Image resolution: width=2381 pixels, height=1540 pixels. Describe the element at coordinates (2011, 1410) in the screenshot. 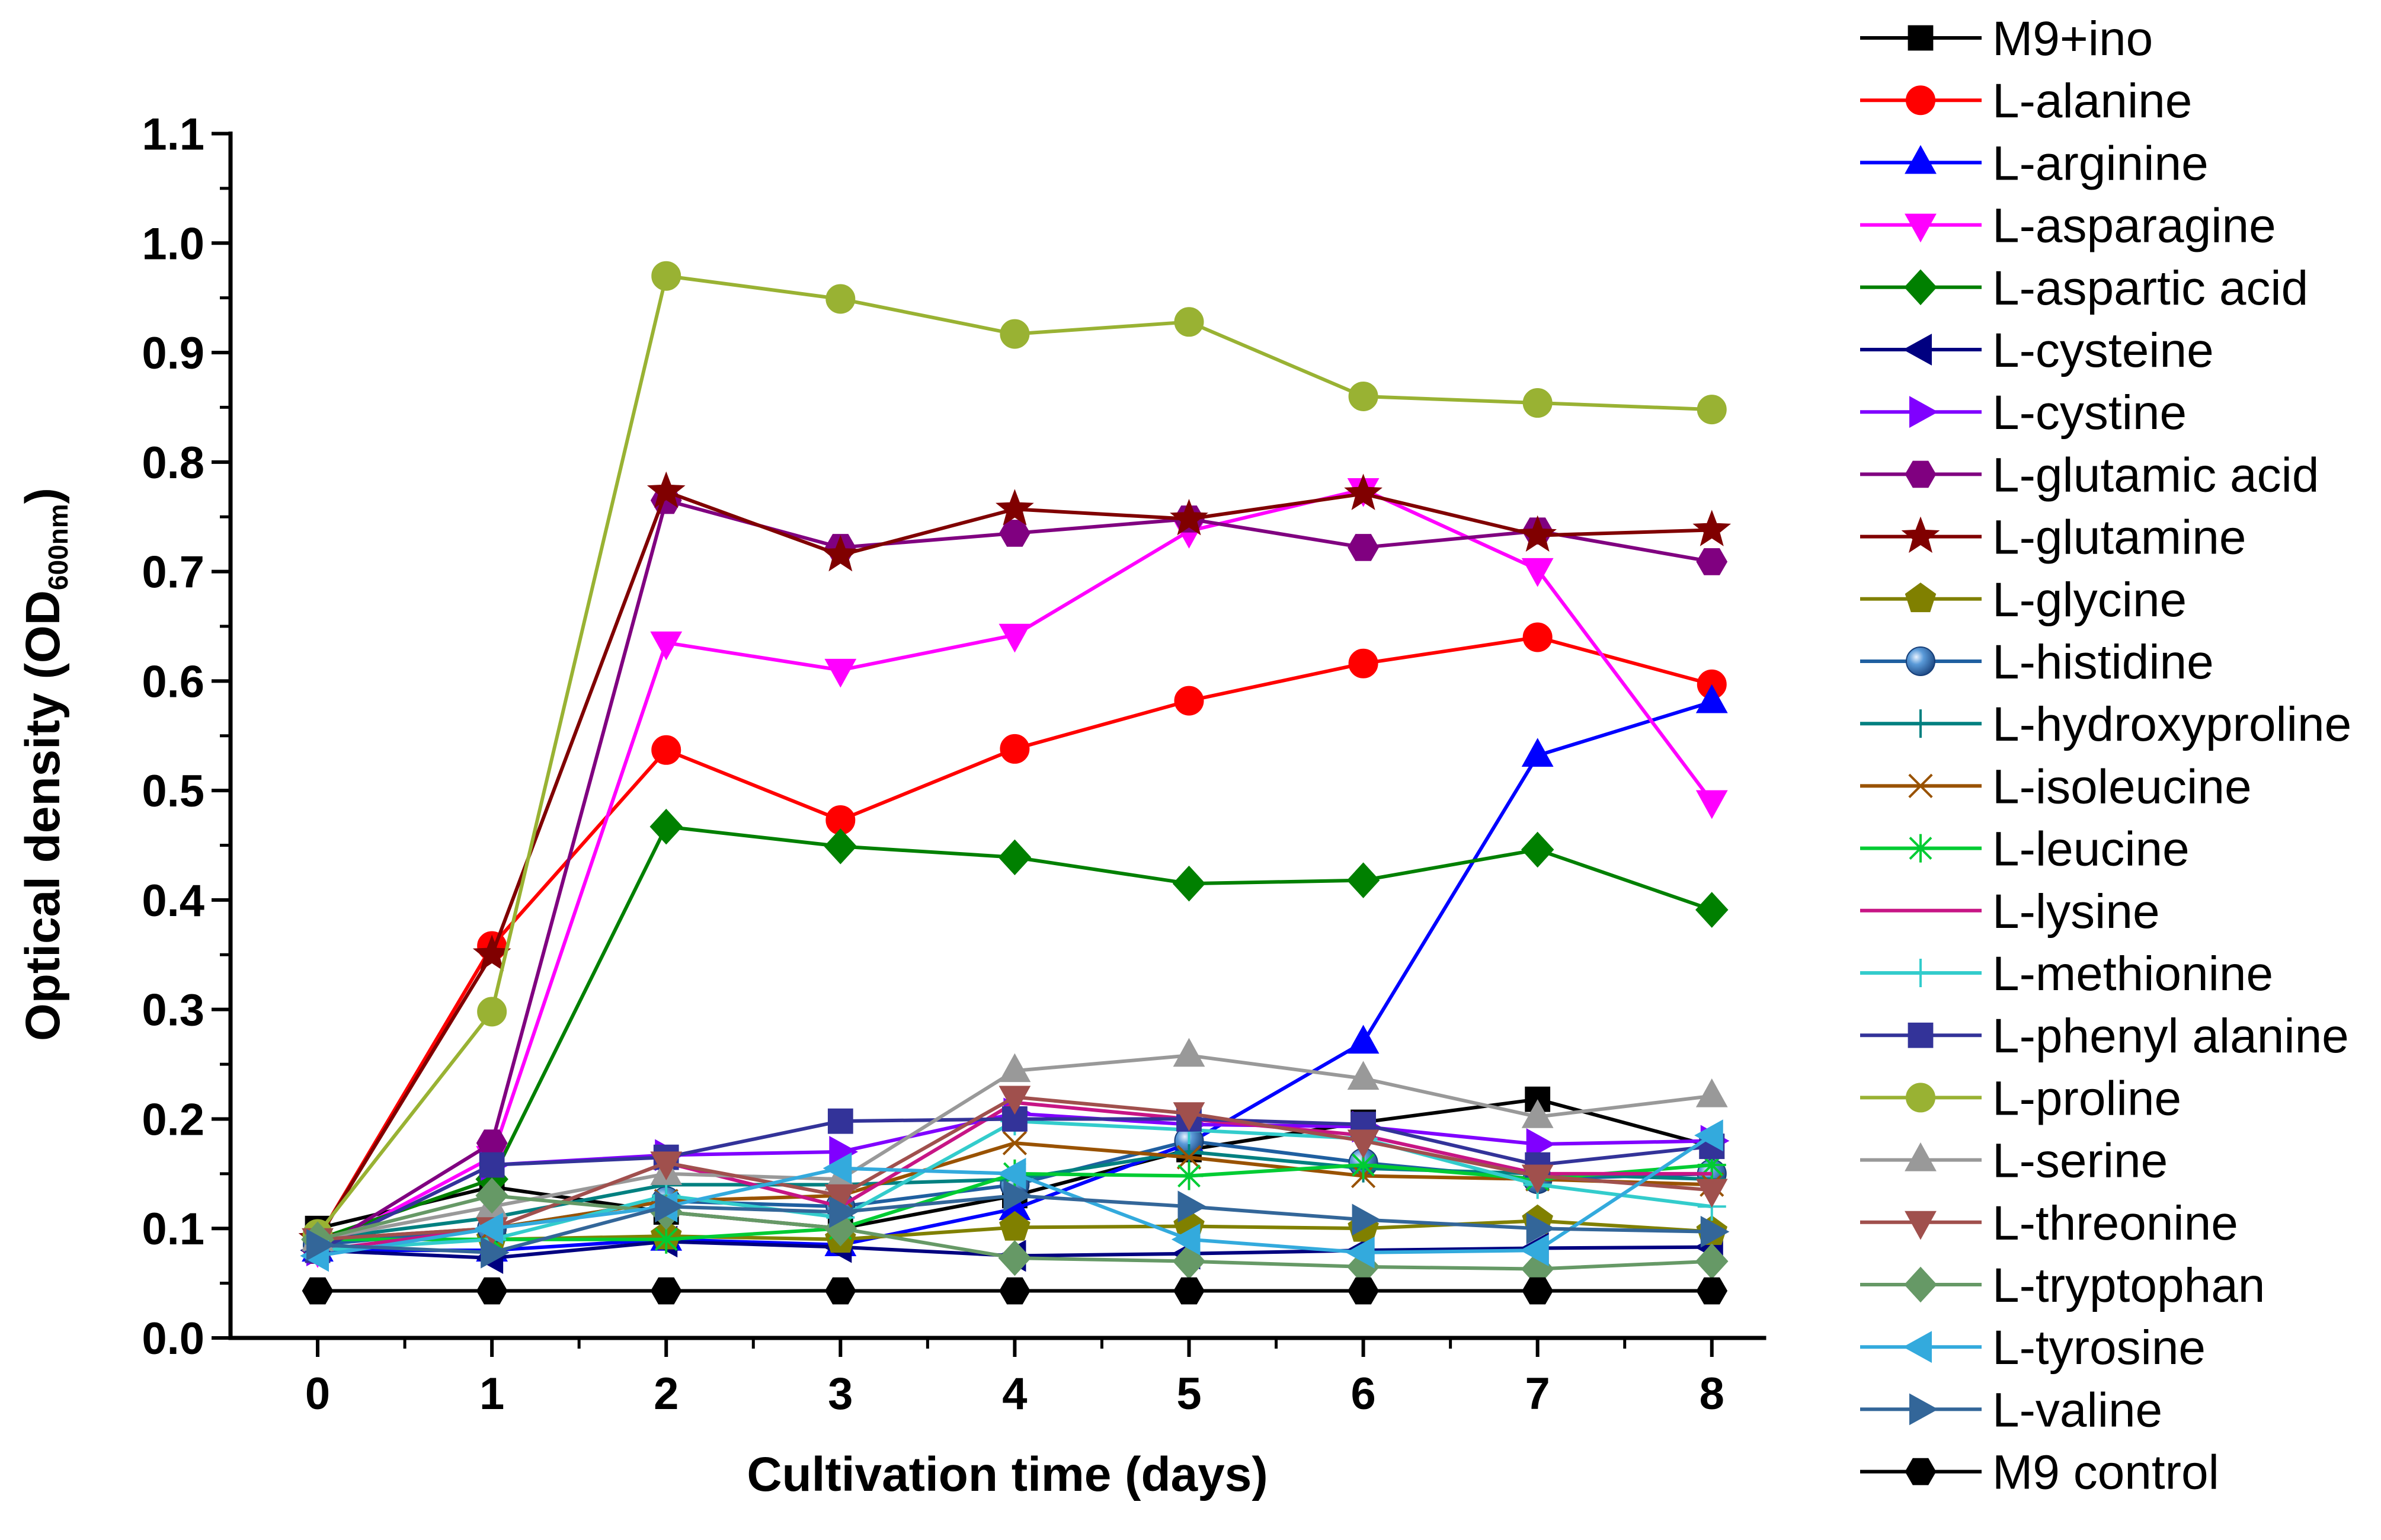

I see `legend-item-l-valine: L-valine` at that location.